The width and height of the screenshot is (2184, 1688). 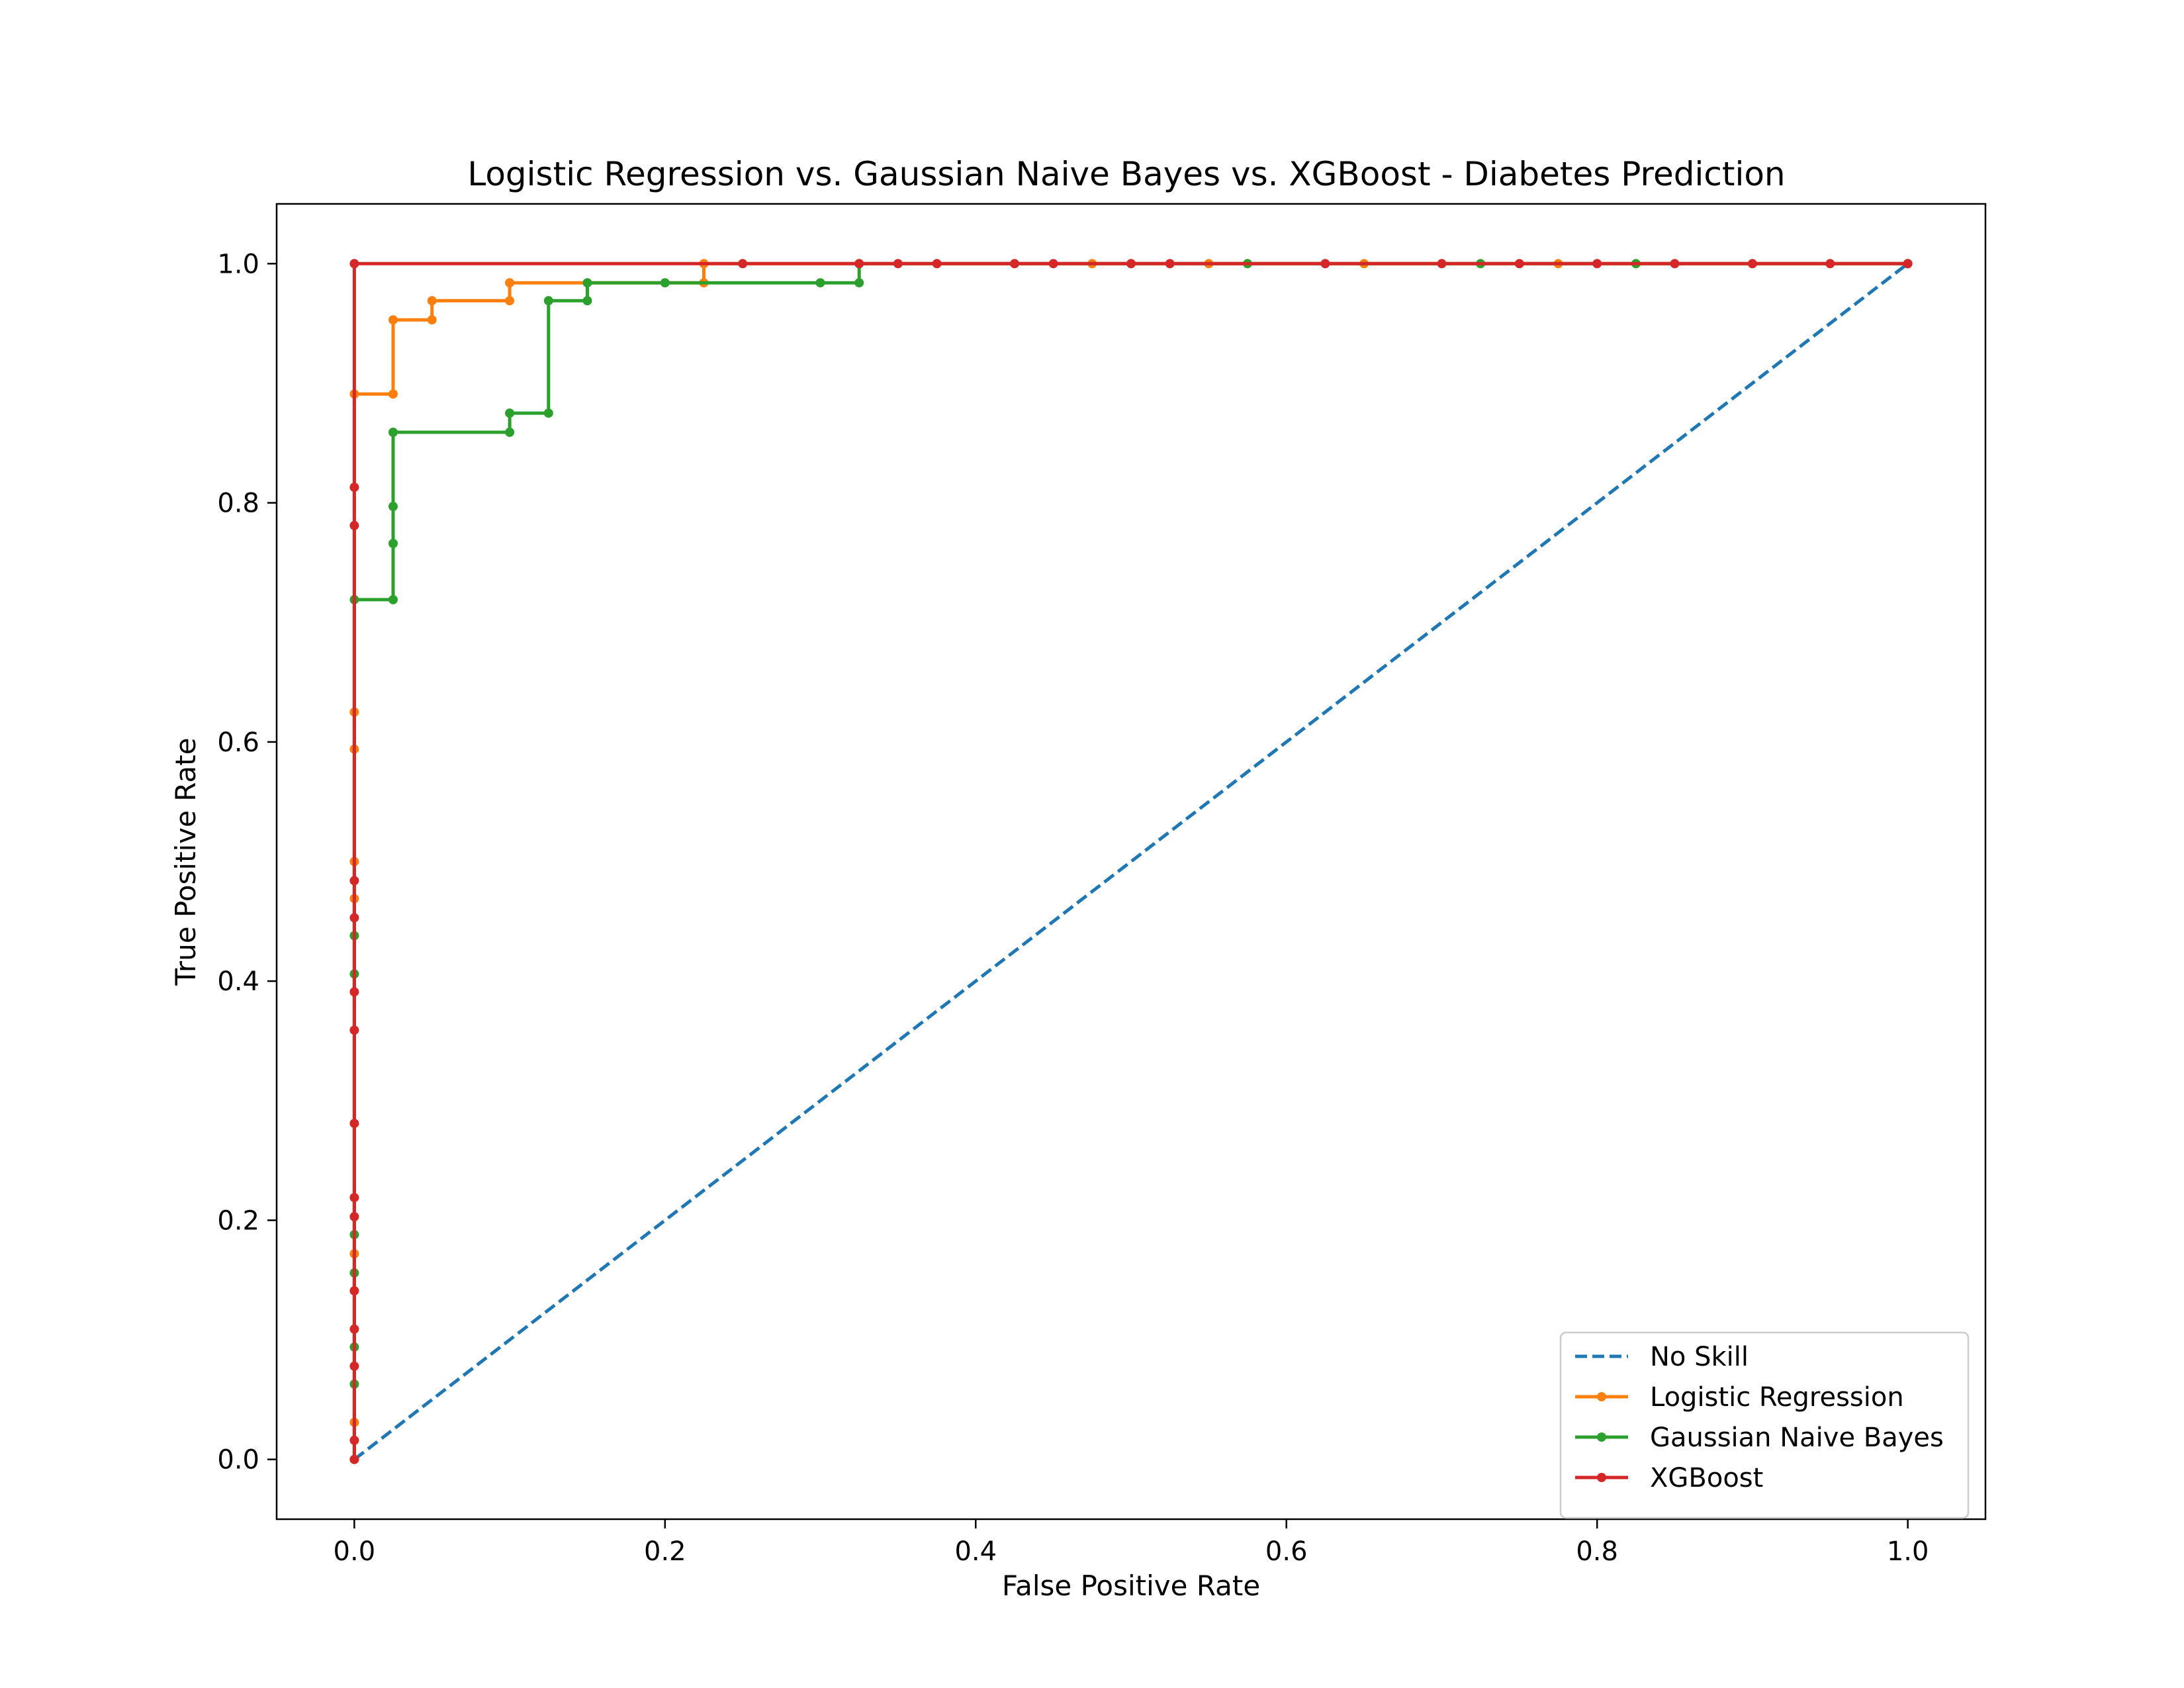 I want to click on legend-label: No Skill, so click(x=1699, y=1357).